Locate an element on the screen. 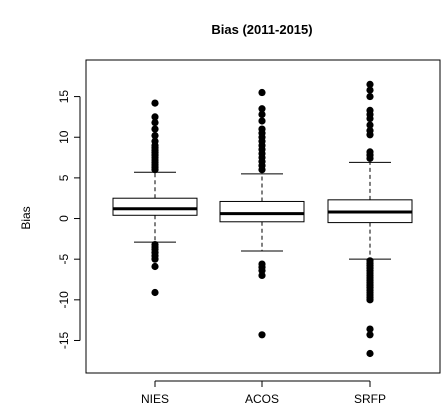 The width and height of the screenshot is (443, 410). y-tick-label: -10 is located at coordinates (64, 300).